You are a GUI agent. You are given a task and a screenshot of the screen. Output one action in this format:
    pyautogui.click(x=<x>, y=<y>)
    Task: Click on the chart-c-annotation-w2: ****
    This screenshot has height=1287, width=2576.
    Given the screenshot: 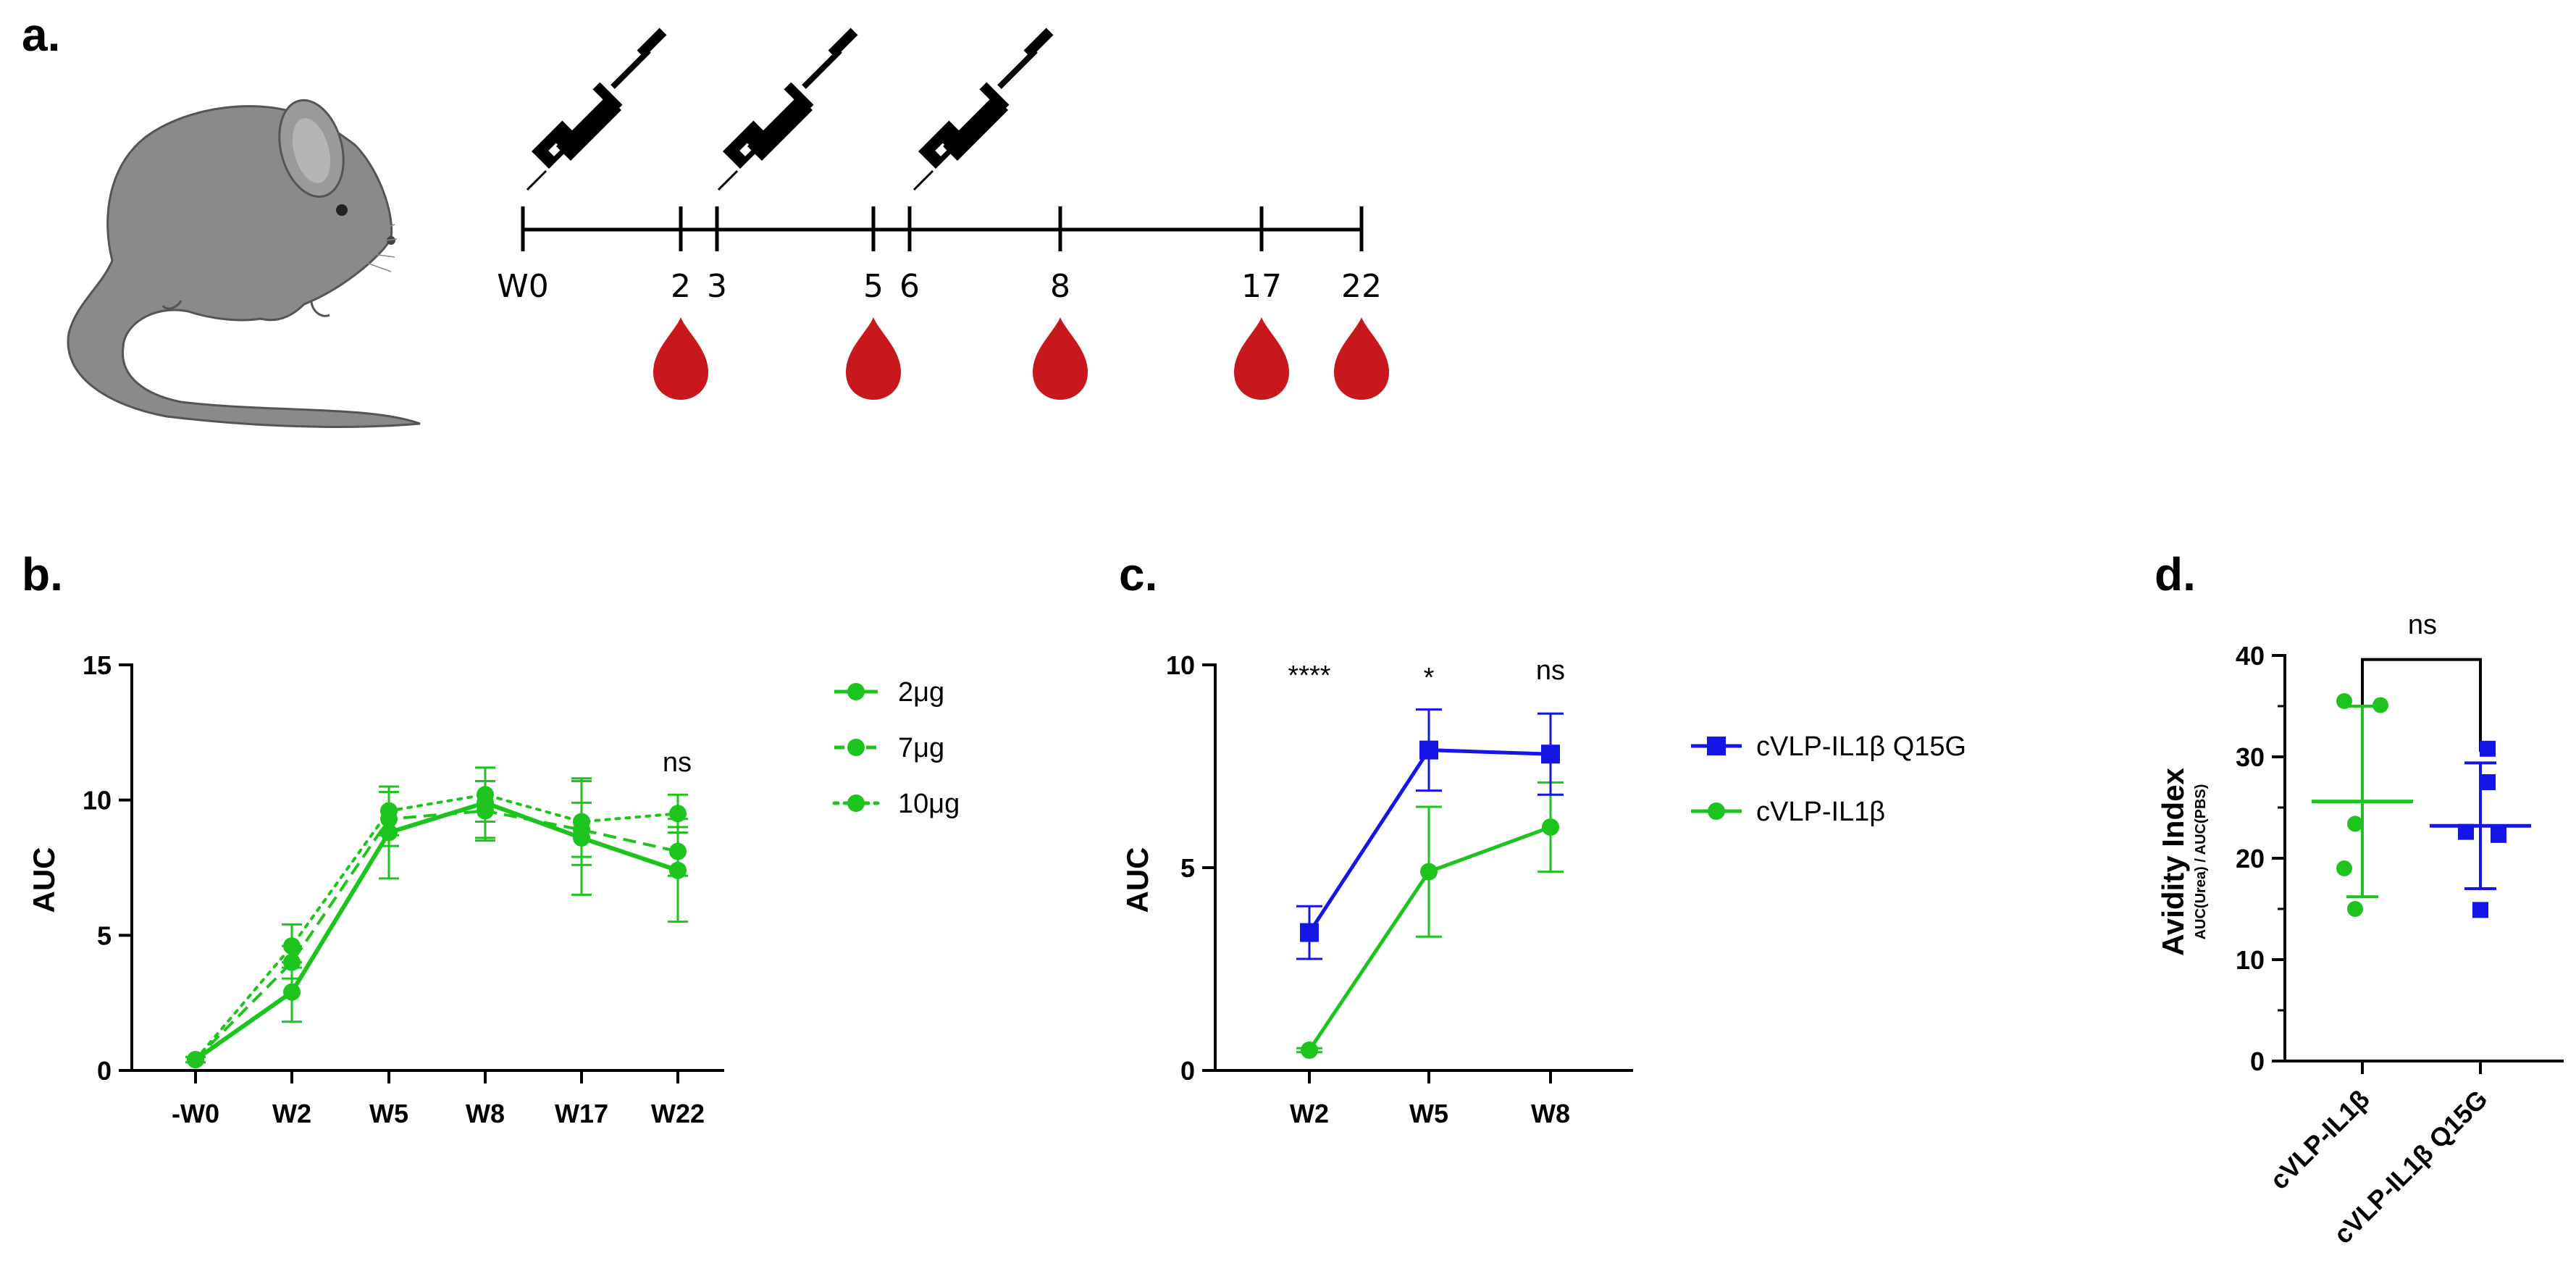 What is the action you would take?
    pyautogui.click(x=1309, y=676)
    